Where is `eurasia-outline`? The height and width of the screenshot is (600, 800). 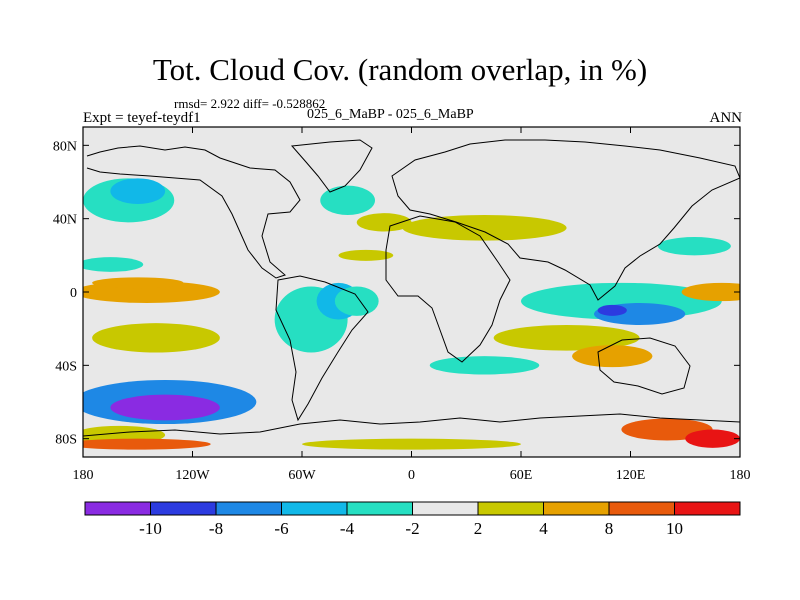
eurasia-outline is located at coordinates (565, 220).